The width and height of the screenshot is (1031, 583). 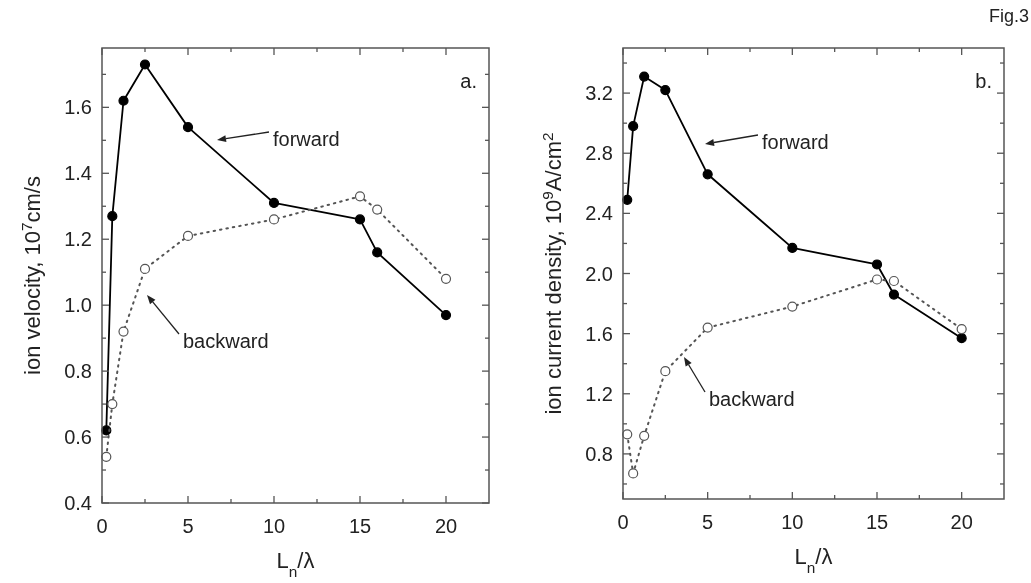 What do you see at coordinates (599, 273) in the screenshot?
I see `y-tick-label: 2.0` at bounding box center [599, 273].